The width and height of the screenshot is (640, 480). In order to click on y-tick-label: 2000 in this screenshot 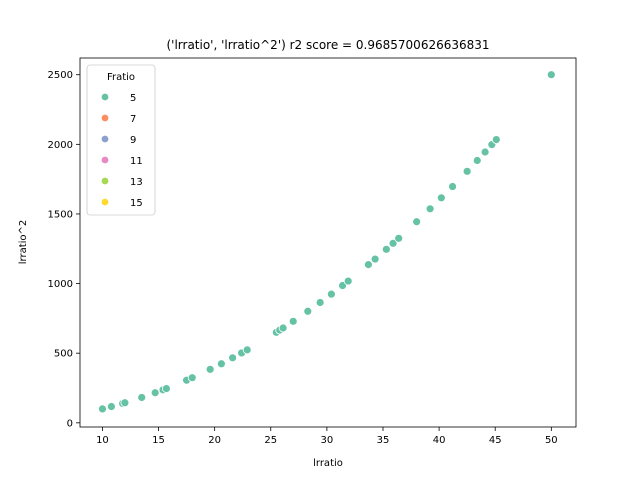, I will do `click(60, 145)`.